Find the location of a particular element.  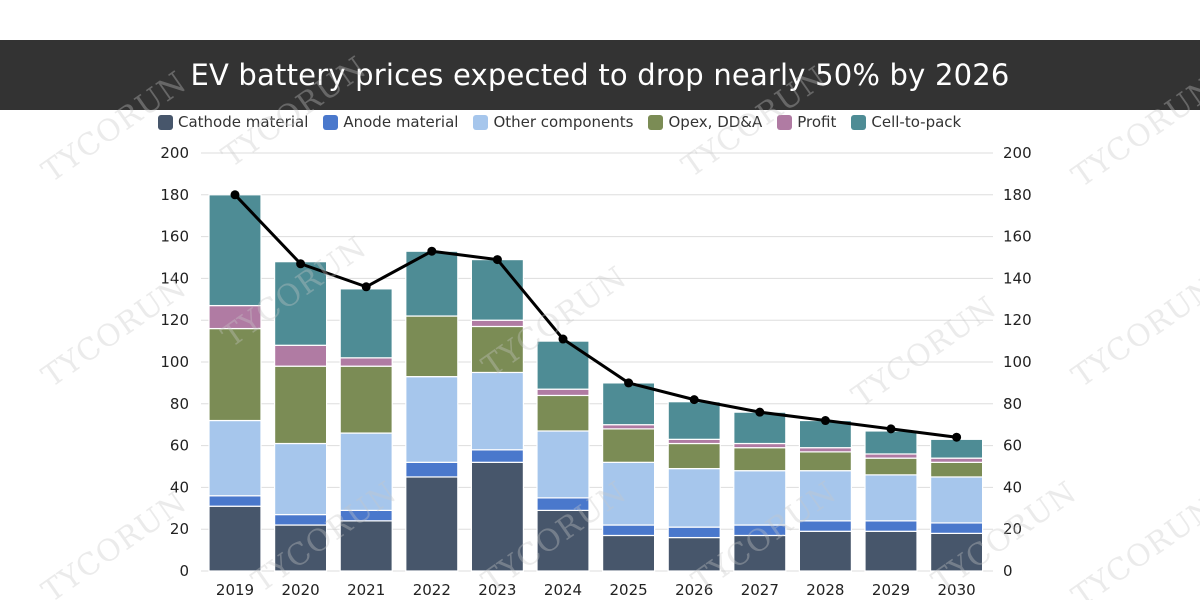

x-tick-label: 2023 is located at coordinates (497, 590).